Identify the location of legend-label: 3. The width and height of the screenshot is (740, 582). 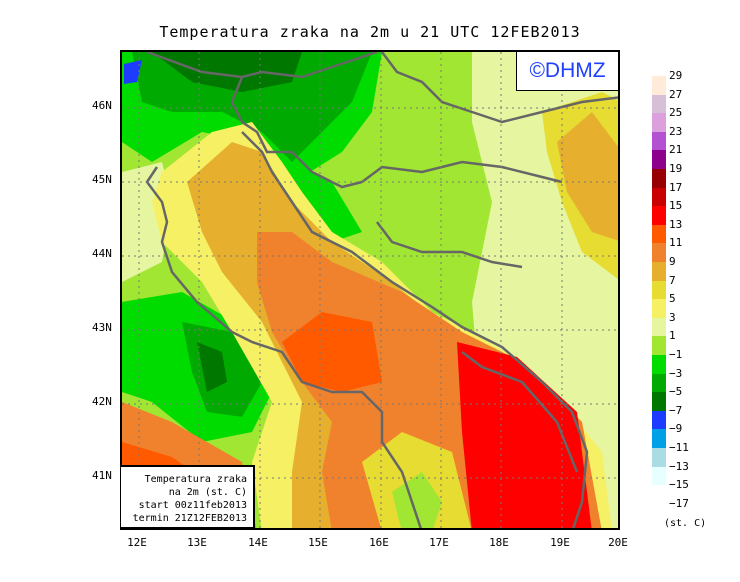
(672, 317).